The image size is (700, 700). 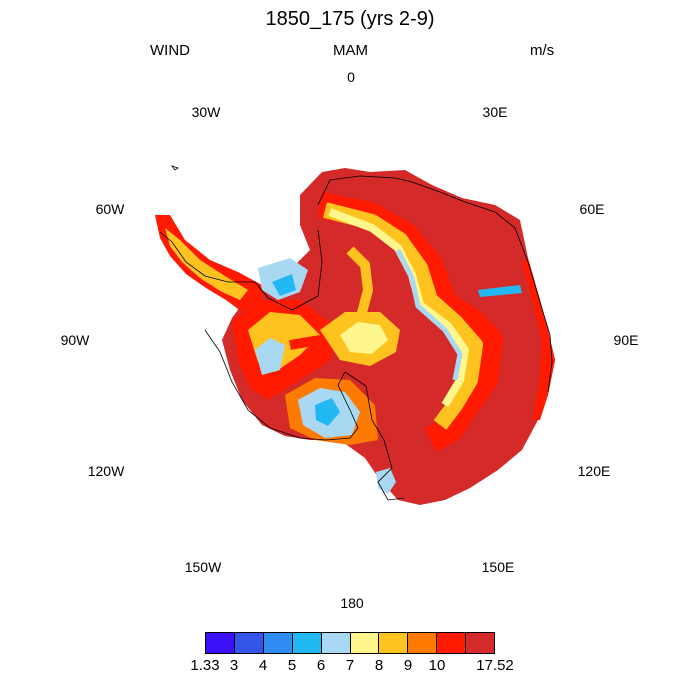 I want to click on field-band-divide-mid, so click(x=403, y=316).